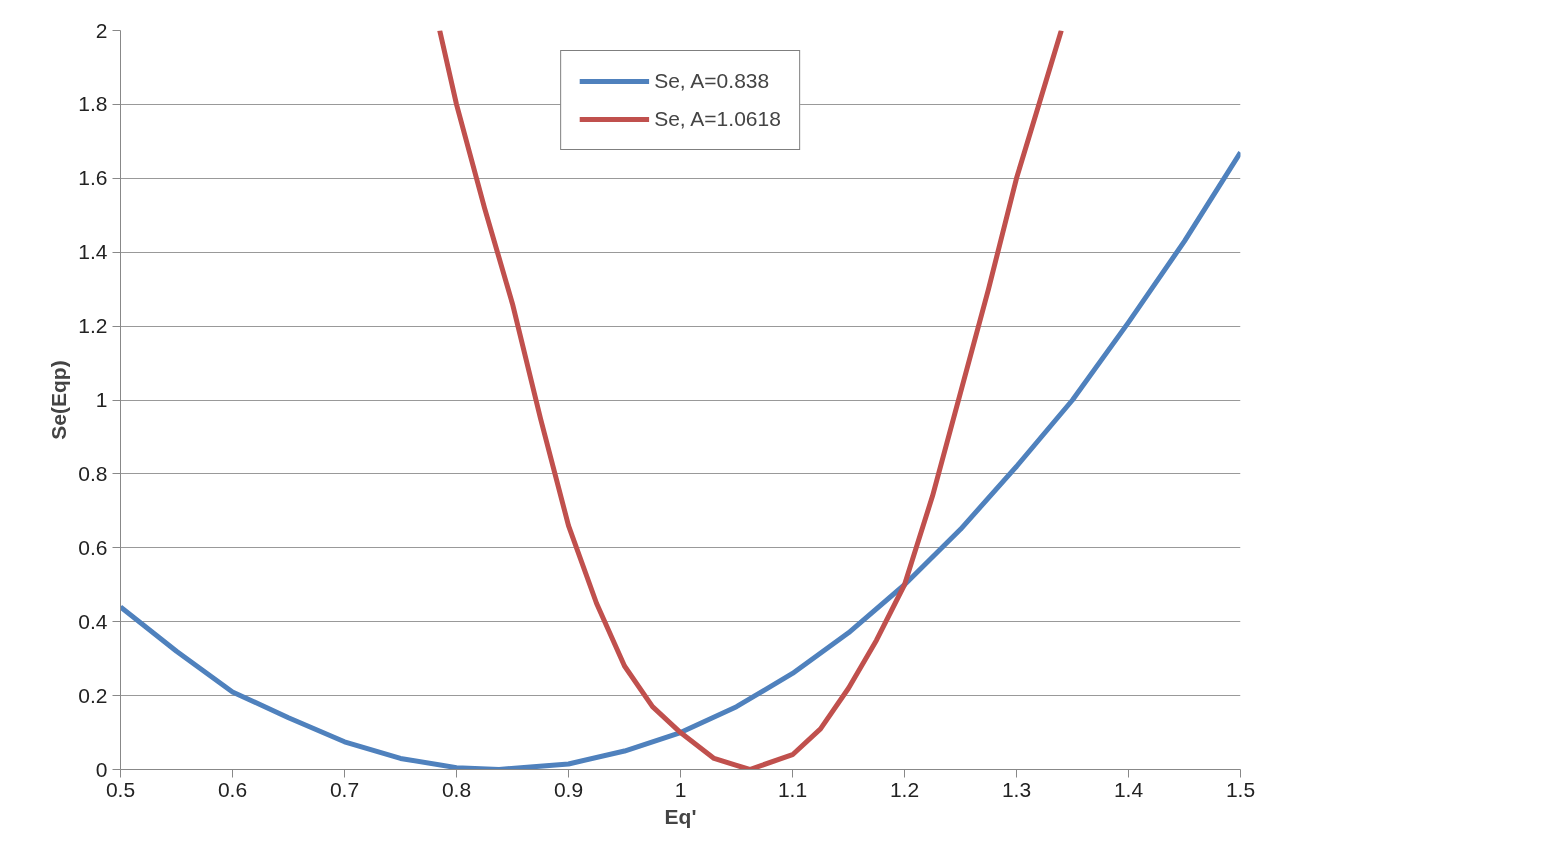  I want to click on legend-label: Se, A=1.0618, so click(717, 119).